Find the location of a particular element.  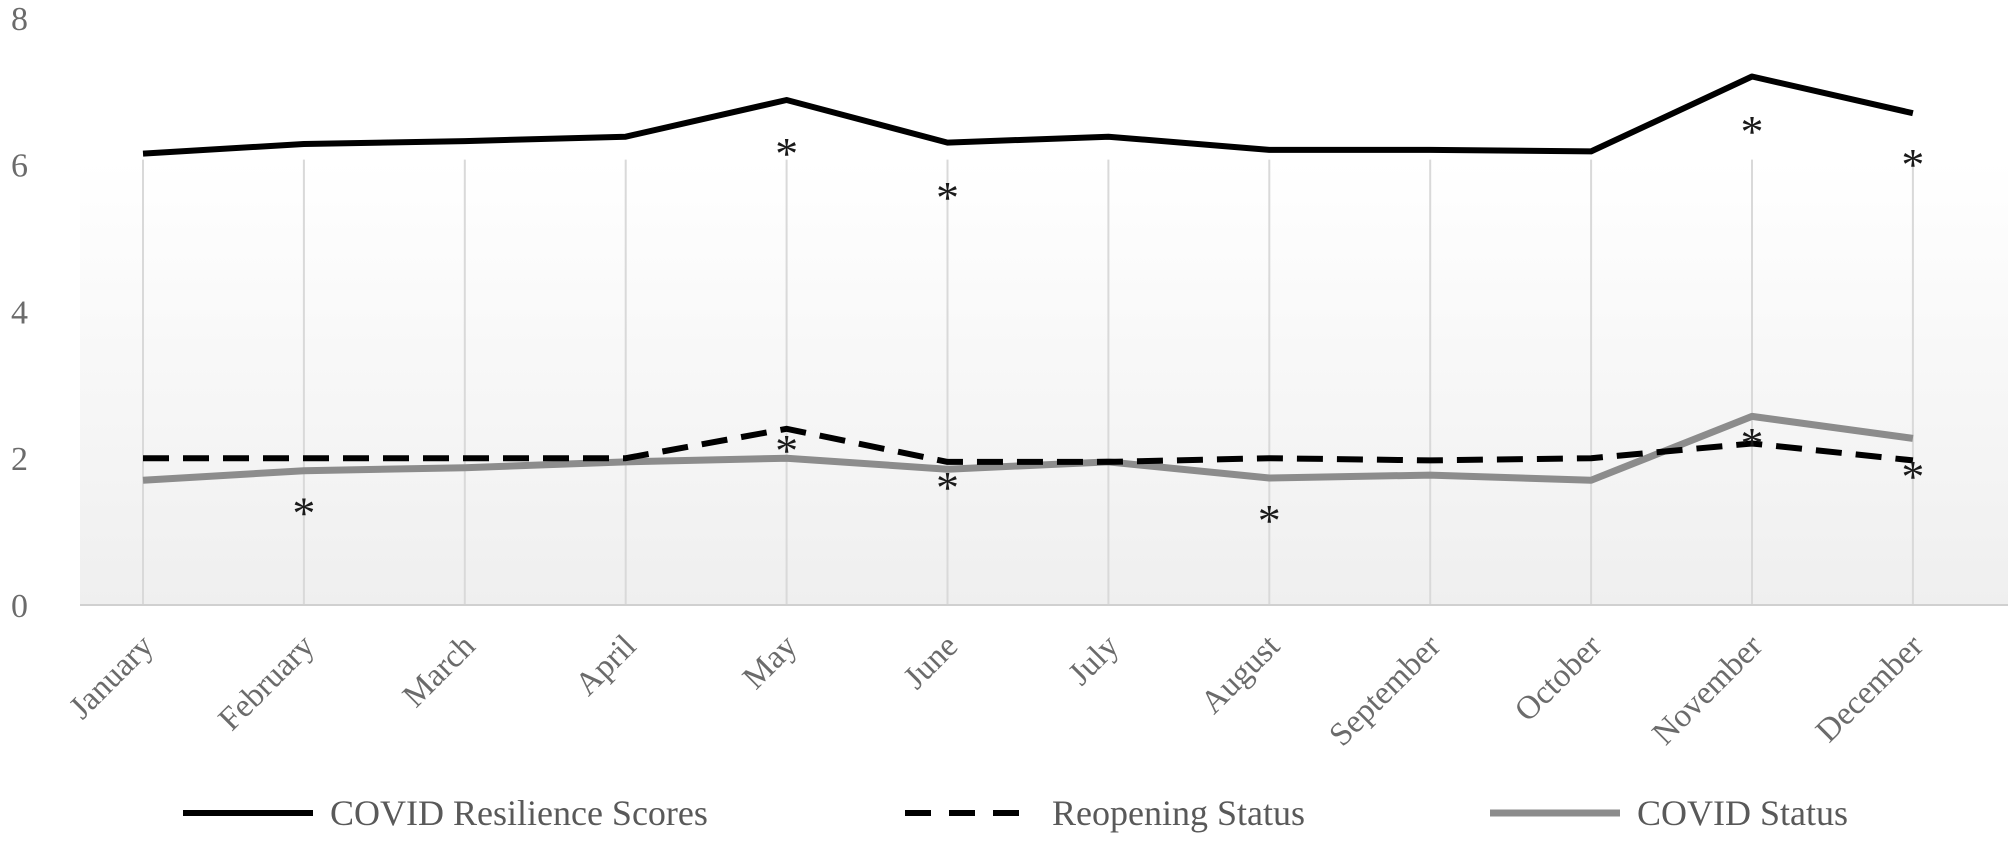

x-tick-label: April is located at coordinates (606, 665).